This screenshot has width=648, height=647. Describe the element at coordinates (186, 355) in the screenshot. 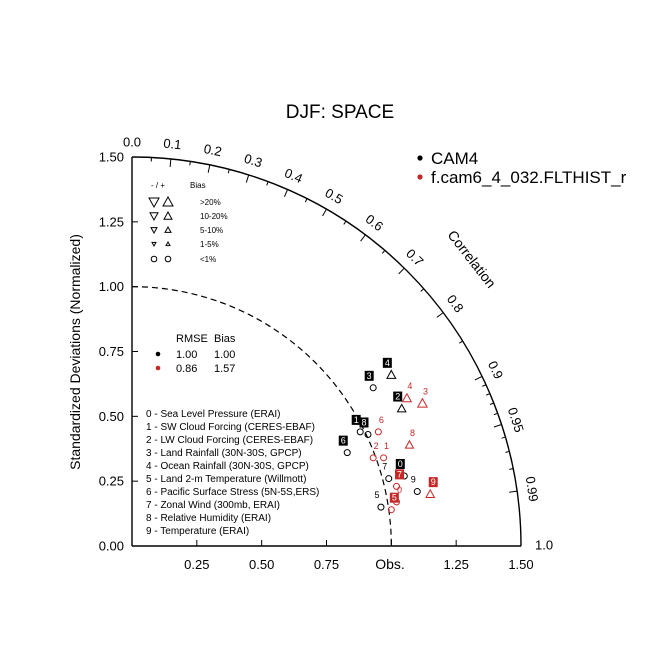

I see `stats-rmse-cam4: 1.00` at that location.